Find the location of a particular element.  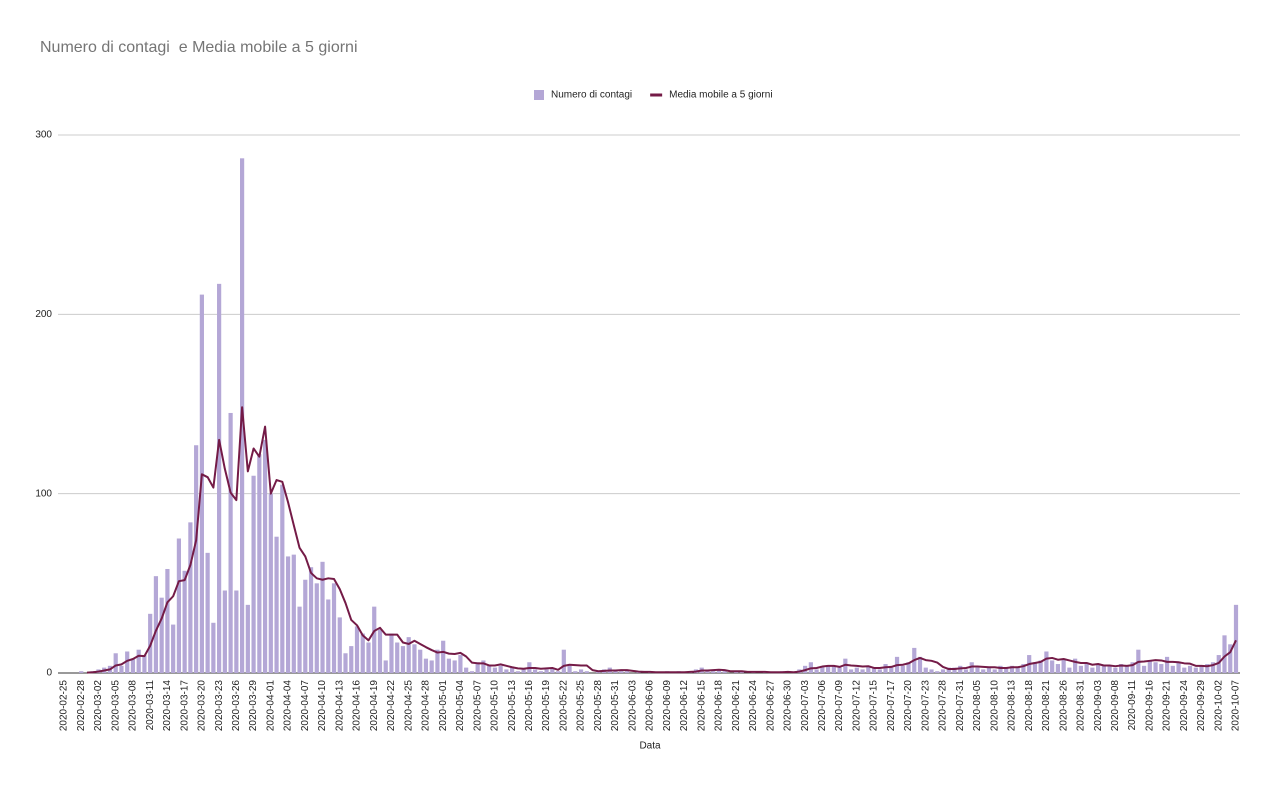

x-tick-label: 2020-05-19 is located at coordinates (546, 706).